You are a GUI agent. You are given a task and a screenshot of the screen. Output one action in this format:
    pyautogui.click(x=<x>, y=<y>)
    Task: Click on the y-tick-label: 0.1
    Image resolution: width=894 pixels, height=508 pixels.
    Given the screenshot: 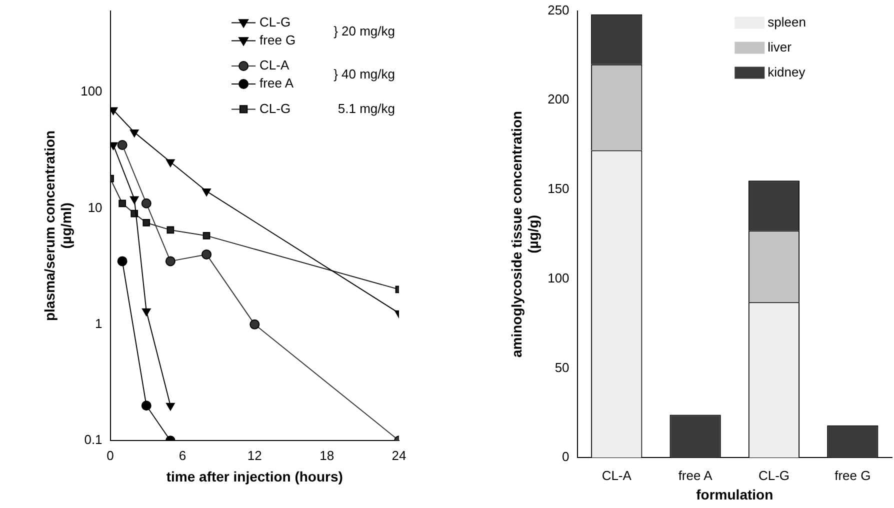 What is the action you would take?
    pyautogui.click(x=93, y=440)
    